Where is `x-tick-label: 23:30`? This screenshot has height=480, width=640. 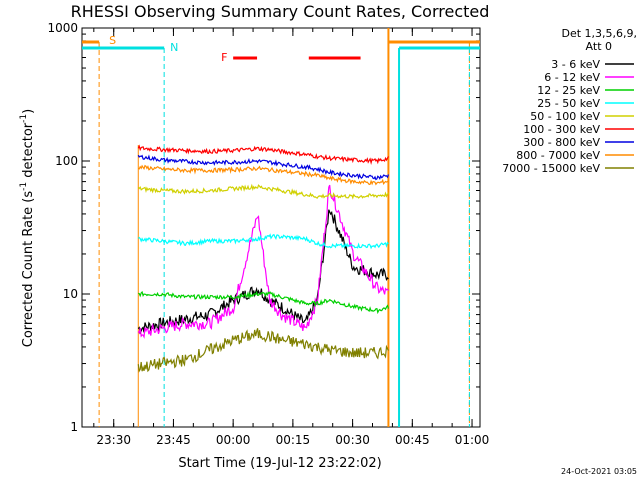
x-tick-label: 23:30 is located at coordinates (113, 440).